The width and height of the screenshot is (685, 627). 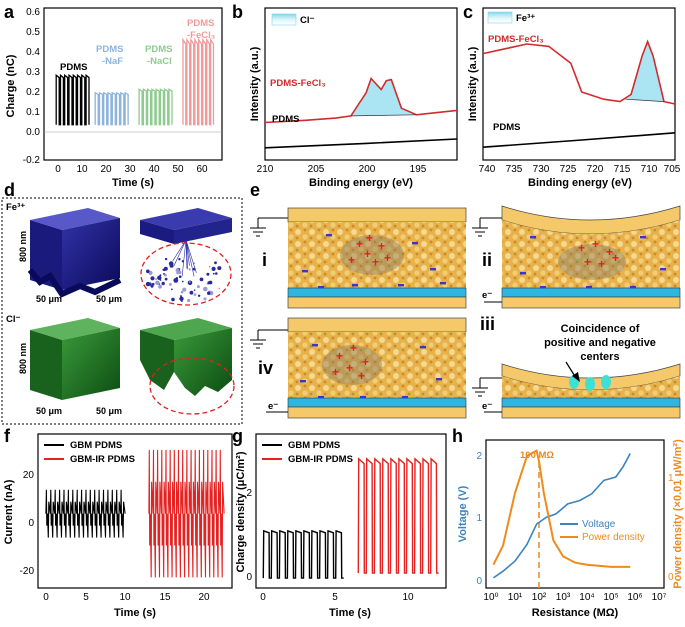 I want to click on x-tick-label: 20, so click(x=204, y=597).